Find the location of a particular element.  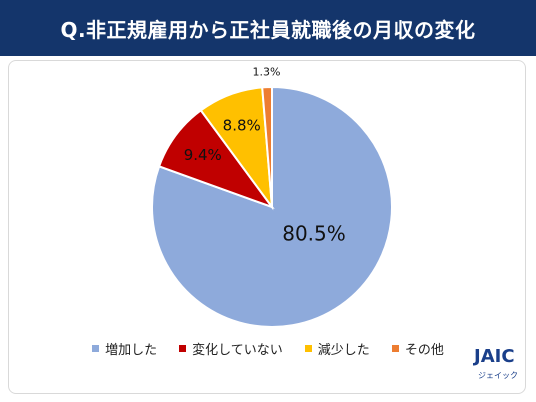

legend-swatch-other is located at coordinates (395, 348).